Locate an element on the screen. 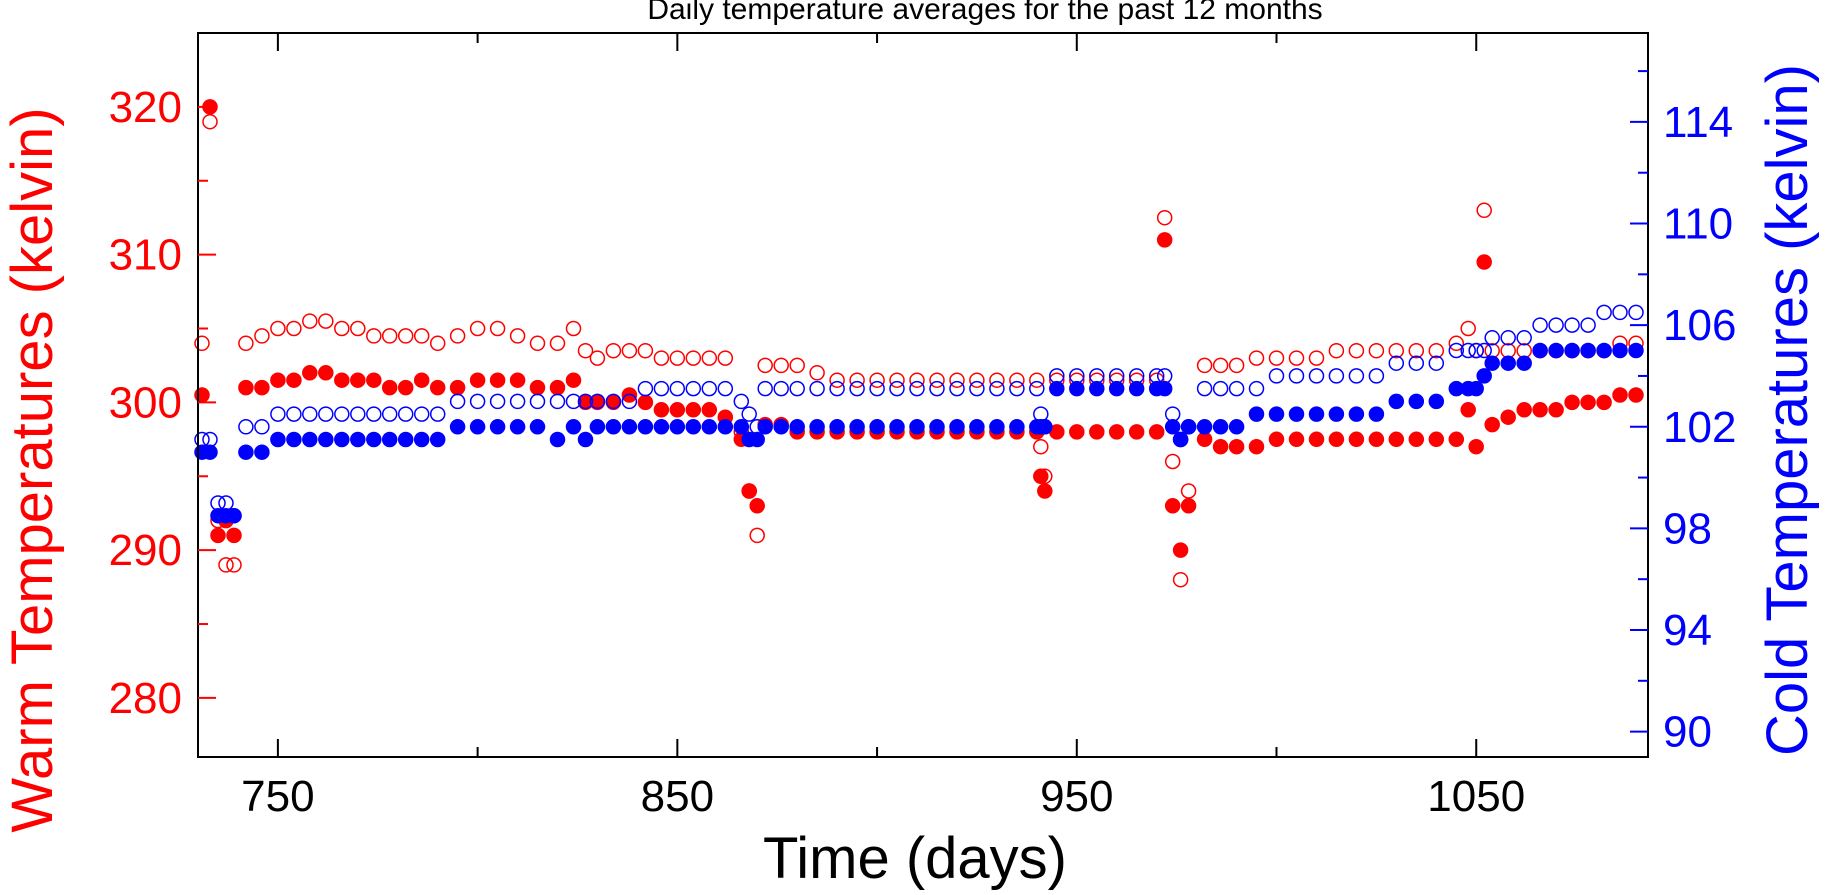 This screenshot has height=895, width=1843. x-tick-label: 750 is located at coordinates (277, 796).